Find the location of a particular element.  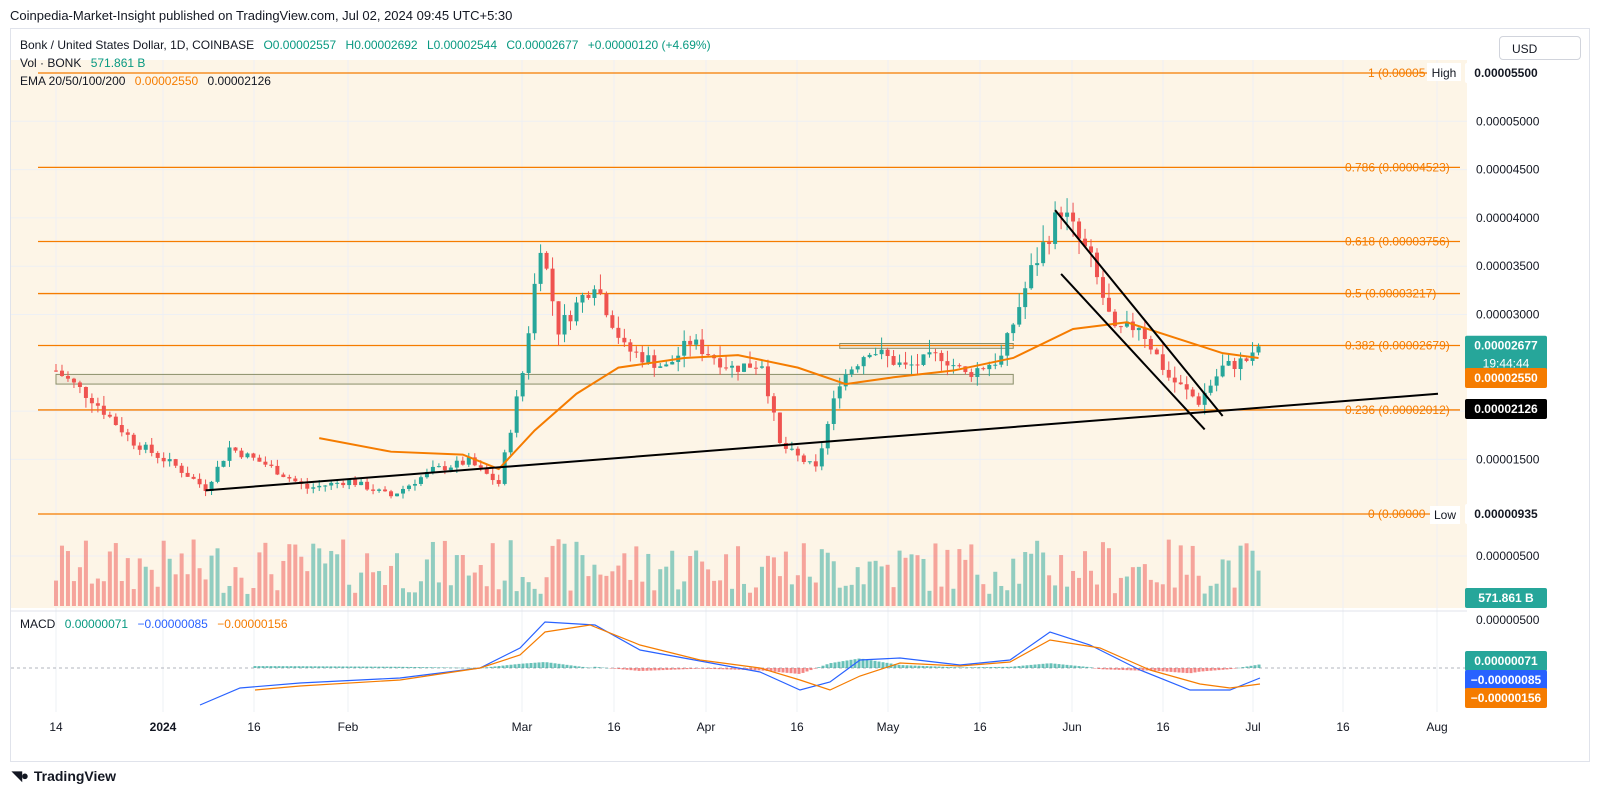

high-value-badge-bg is located at coordinates (1506, 73).